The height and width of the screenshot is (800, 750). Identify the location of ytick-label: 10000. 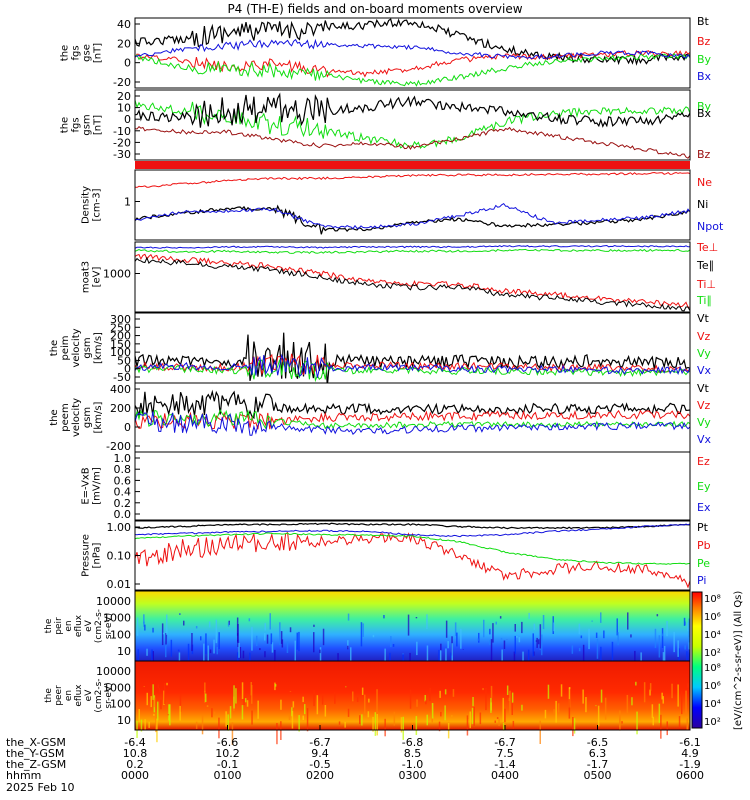
(113, 601).